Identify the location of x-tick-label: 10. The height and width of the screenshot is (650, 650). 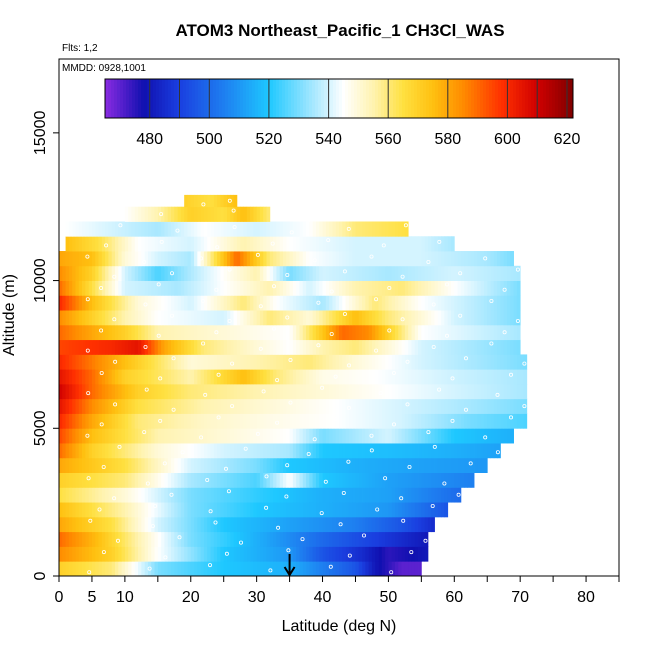
(125, 597).